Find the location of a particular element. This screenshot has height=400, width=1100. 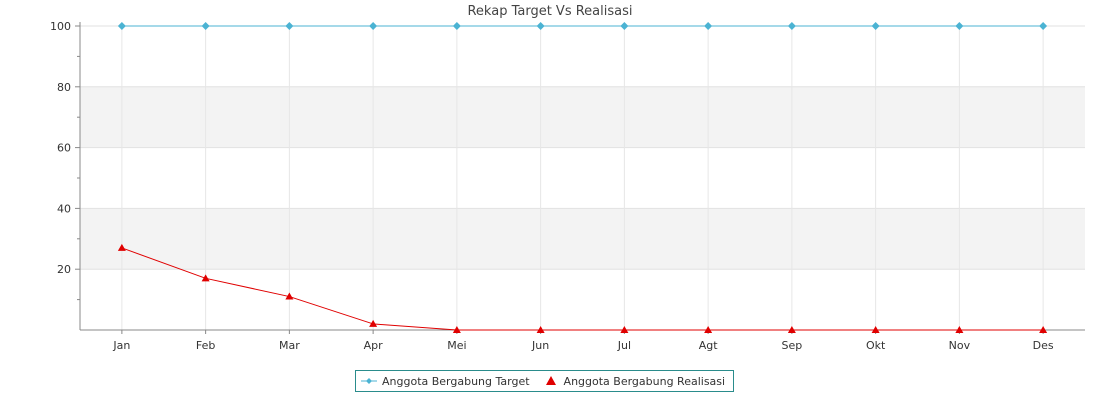

x-tick-label: Mar is located at coordinates (289, 345).